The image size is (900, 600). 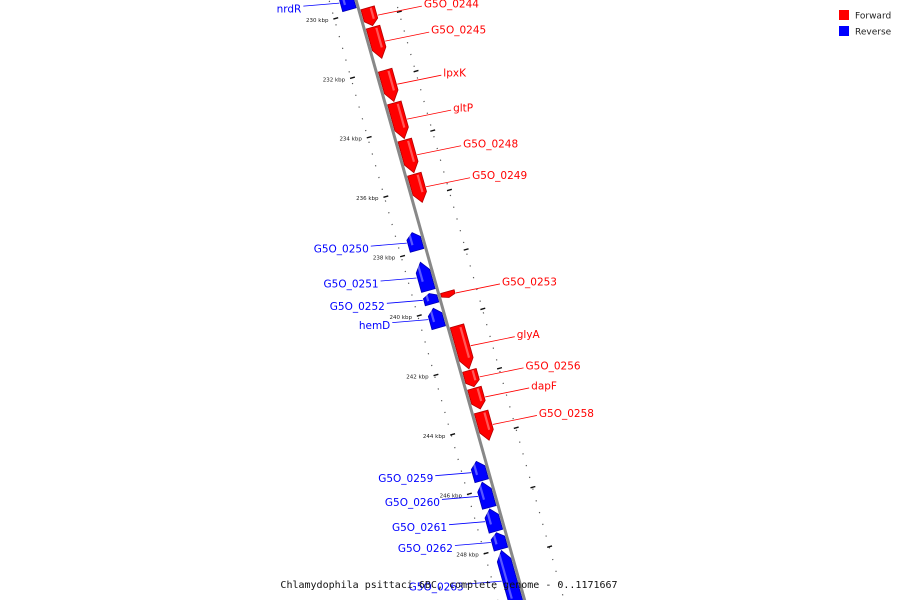 I want to click on gene-label: hemD, so click(x=374, y=326).